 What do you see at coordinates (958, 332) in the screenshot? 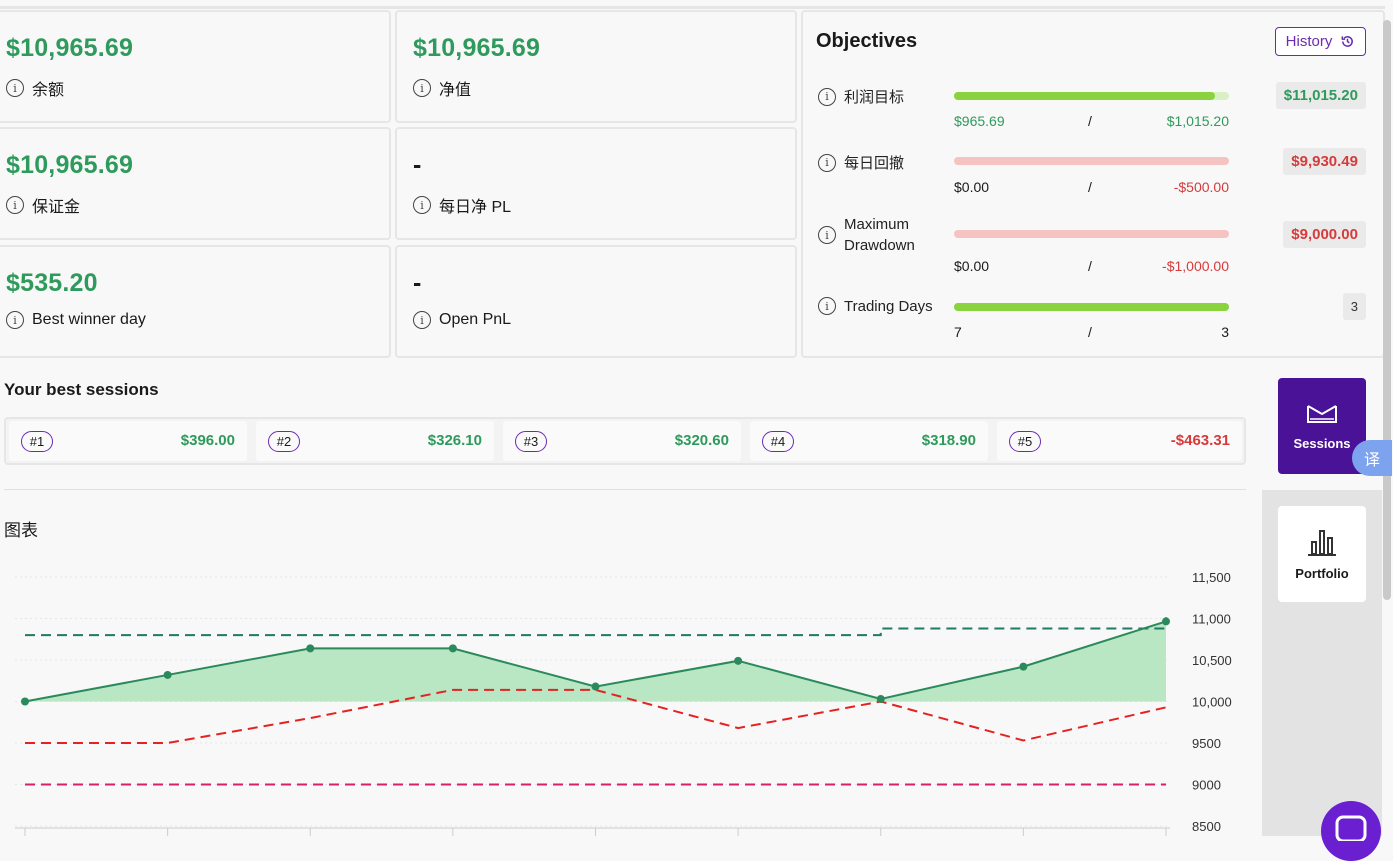
I see `days-current: 7` at bounding box center [958, 332].